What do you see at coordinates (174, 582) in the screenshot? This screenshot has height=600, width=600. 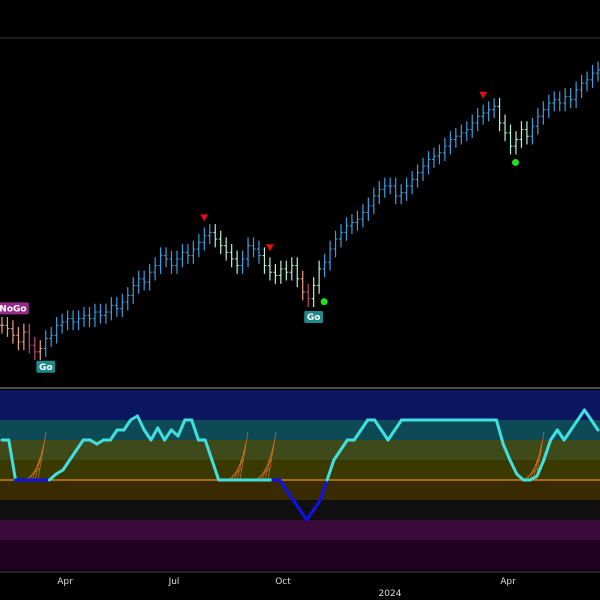 I see `x-tick-label: Jul` at bounding box center [174, 582].